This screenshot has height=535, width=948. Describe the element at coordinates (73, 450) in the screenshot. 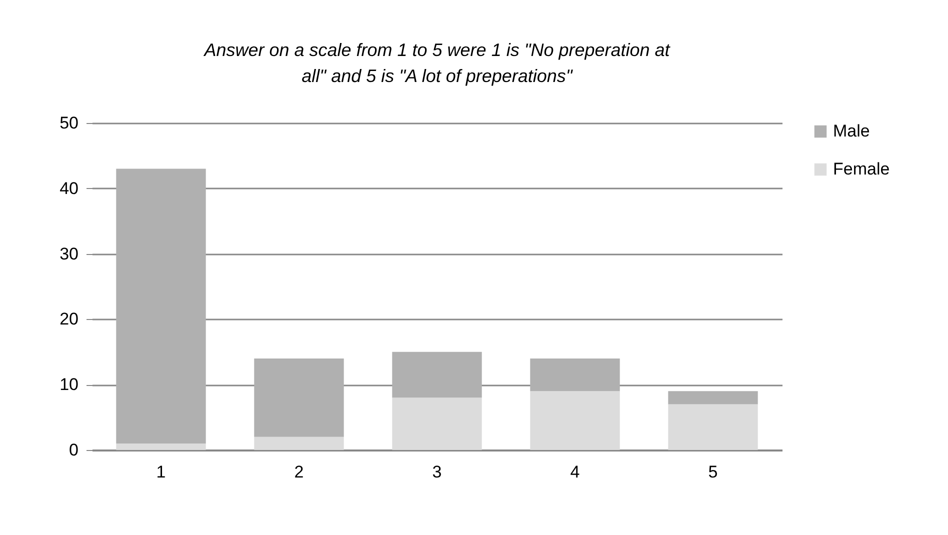

I see `y-tick-label: 0` at that location.